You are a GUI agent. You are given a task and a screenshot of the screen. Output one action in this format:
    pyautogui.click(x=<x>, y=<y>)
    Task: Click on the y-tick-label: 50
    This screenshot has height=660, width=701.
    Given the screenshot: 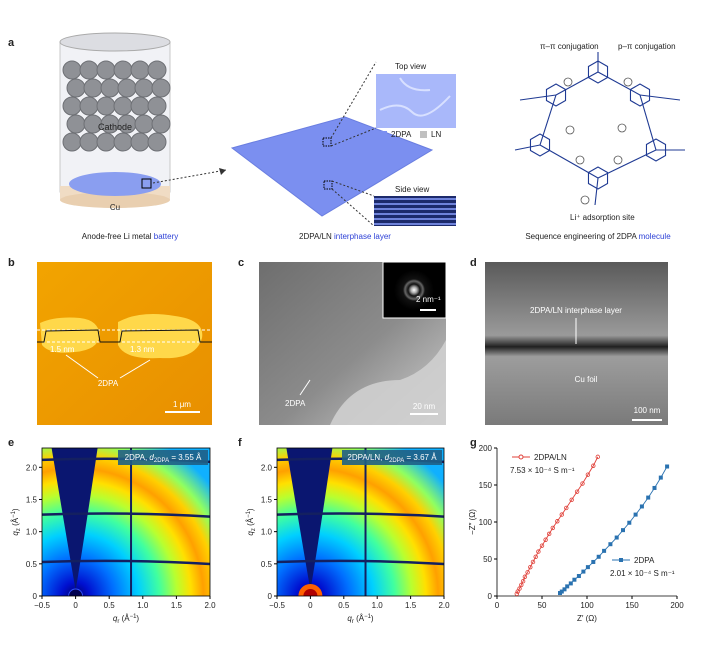 What is the action you would take?
    pyautogui.click(x=487, y=559)
    